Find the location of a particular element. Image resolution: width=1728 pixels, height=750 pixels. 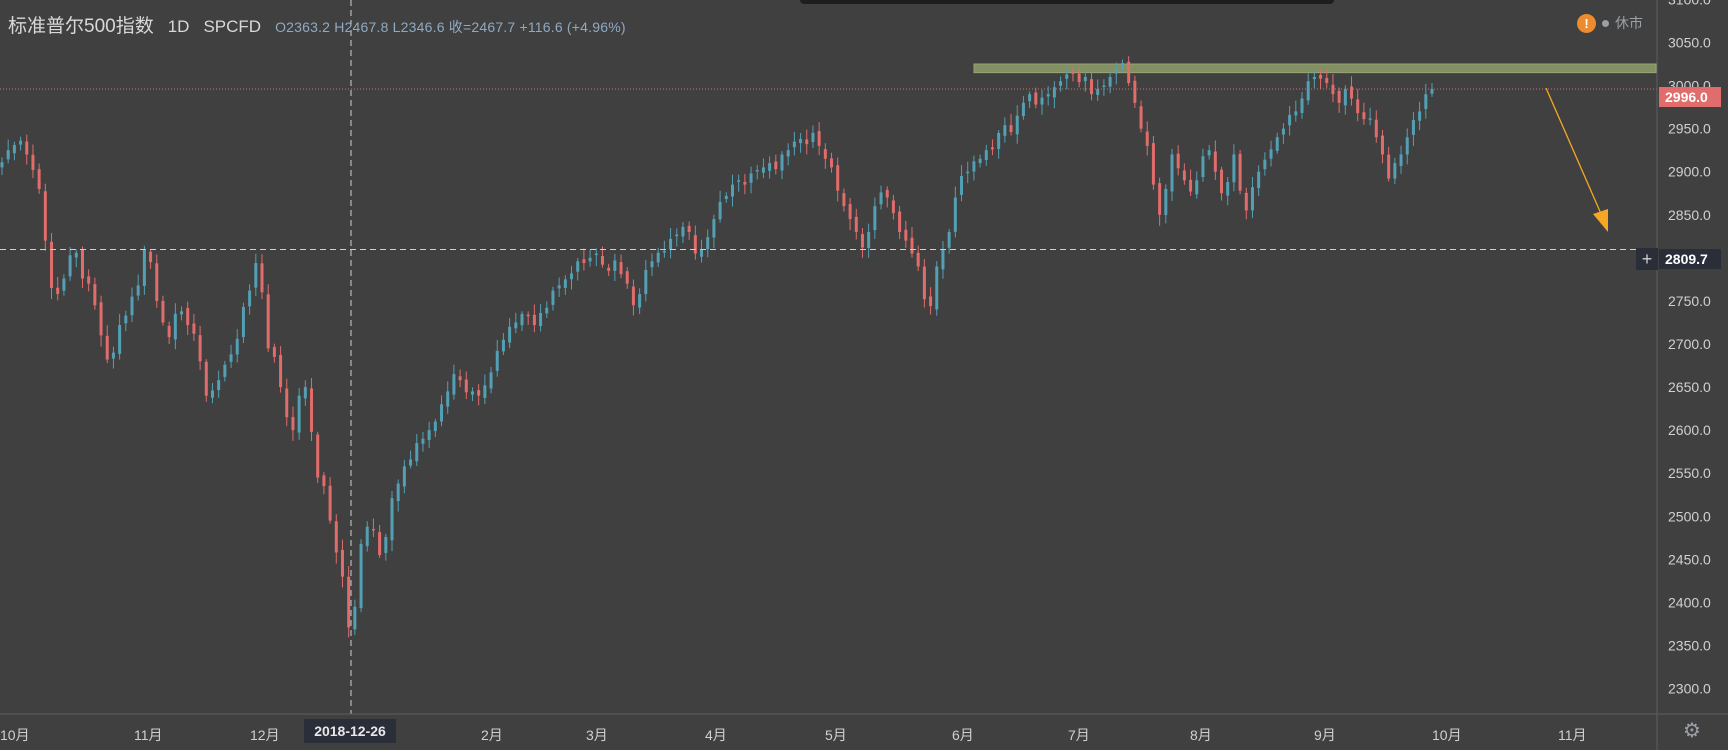

time-tick-label: 9月 is located at coordinates (1325, 735).